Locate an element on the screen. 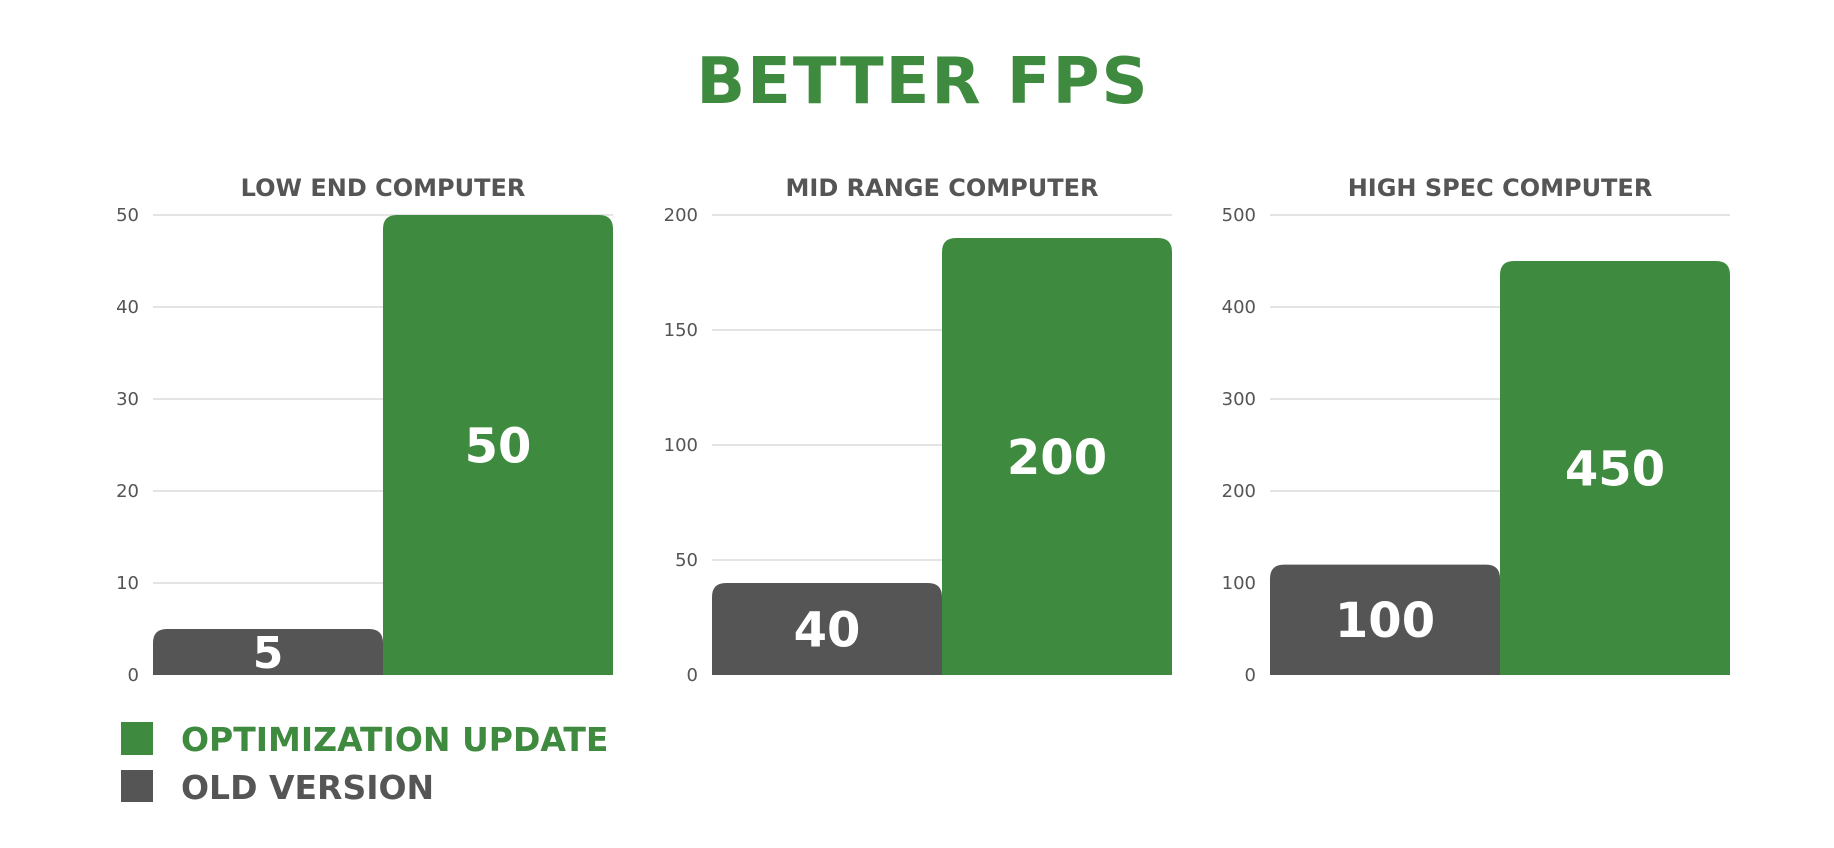 The height and width of the screenshot is (848, 1834). bar-value-label: 200 is located at coordinates (1057, 458).